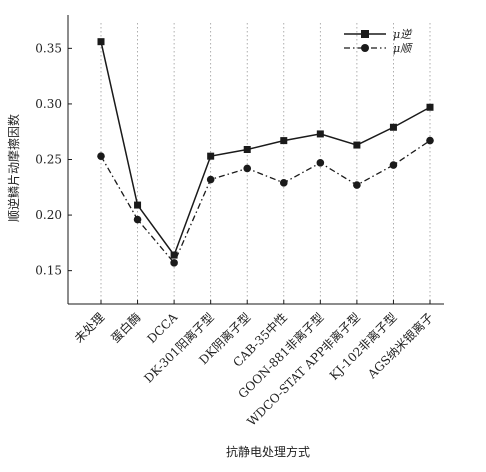 The image size is (486, 472). What do you see at coordinates (403, 48) in the screenshot?
I see `legend-label-forward: μ顺` at bounding box center [403, 48].